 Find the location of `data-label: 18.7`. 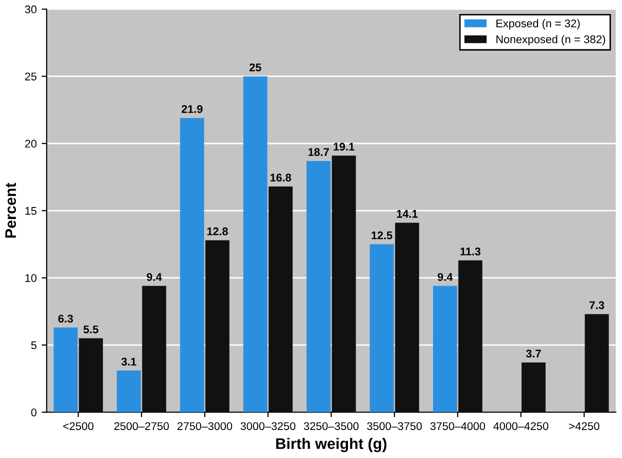

data-label: 18.7 is located at coordinates (318, 152).